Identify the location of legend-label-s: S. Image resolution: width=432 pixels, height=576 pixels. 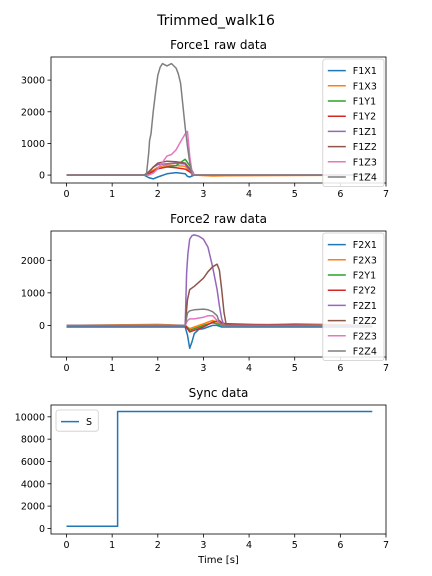
(89, 422).